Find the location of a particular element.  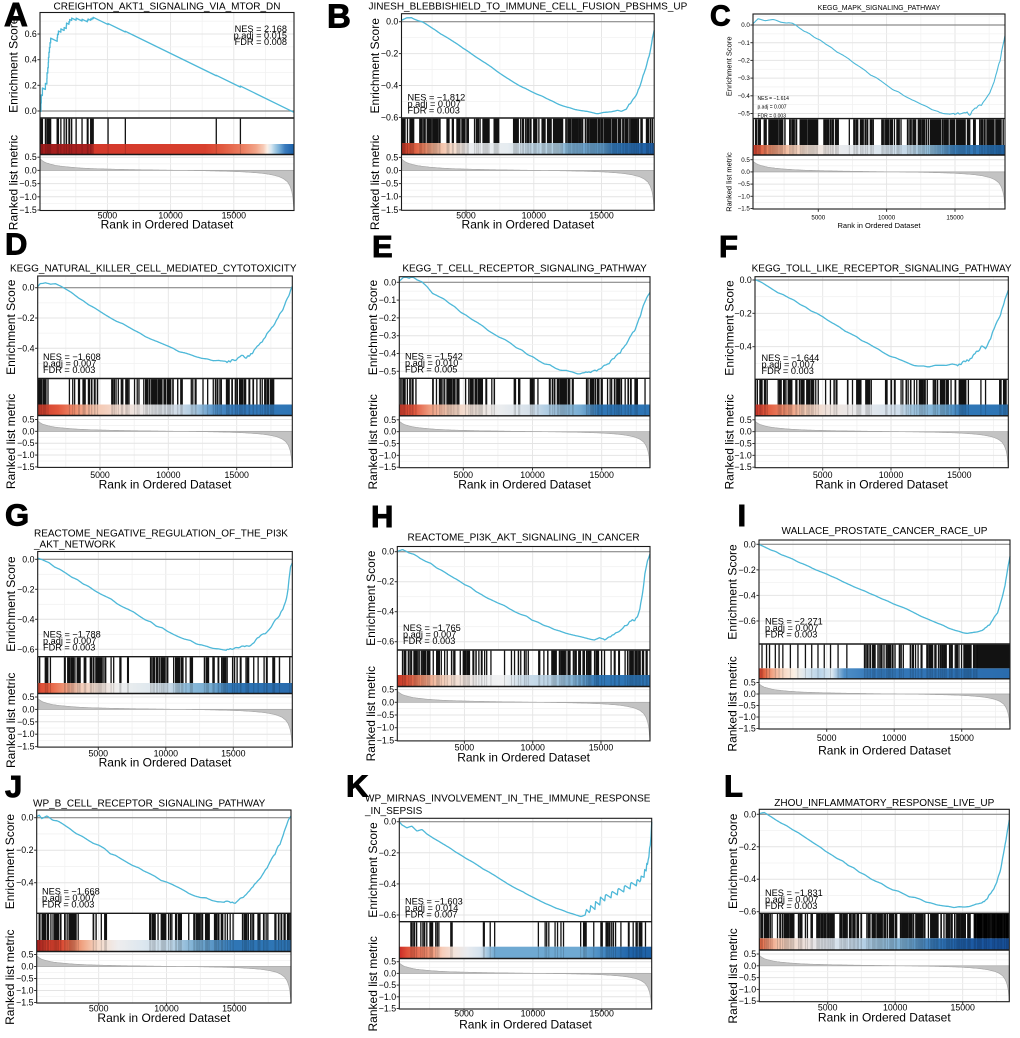

svg-text: NES = −1.614 is located at coordinates (774, 99).